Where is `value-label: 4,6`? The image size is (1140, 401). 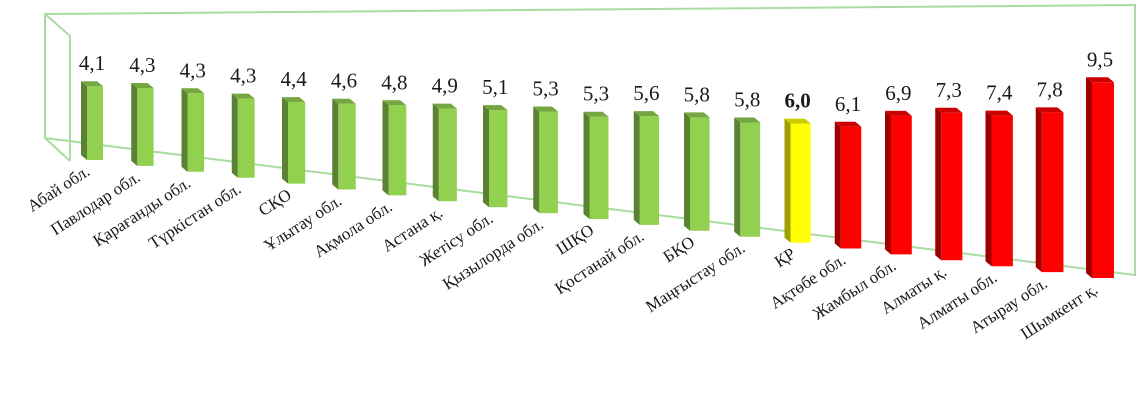 value-label: 4,6 is located at coordinates (344, 81).